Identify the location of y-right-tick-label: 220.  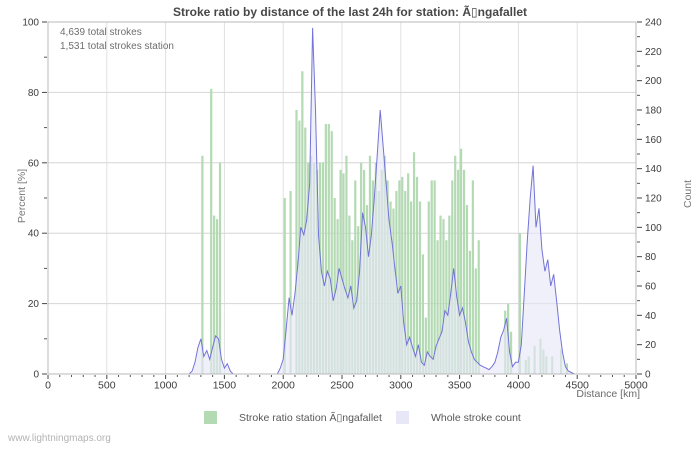
(653, 52).